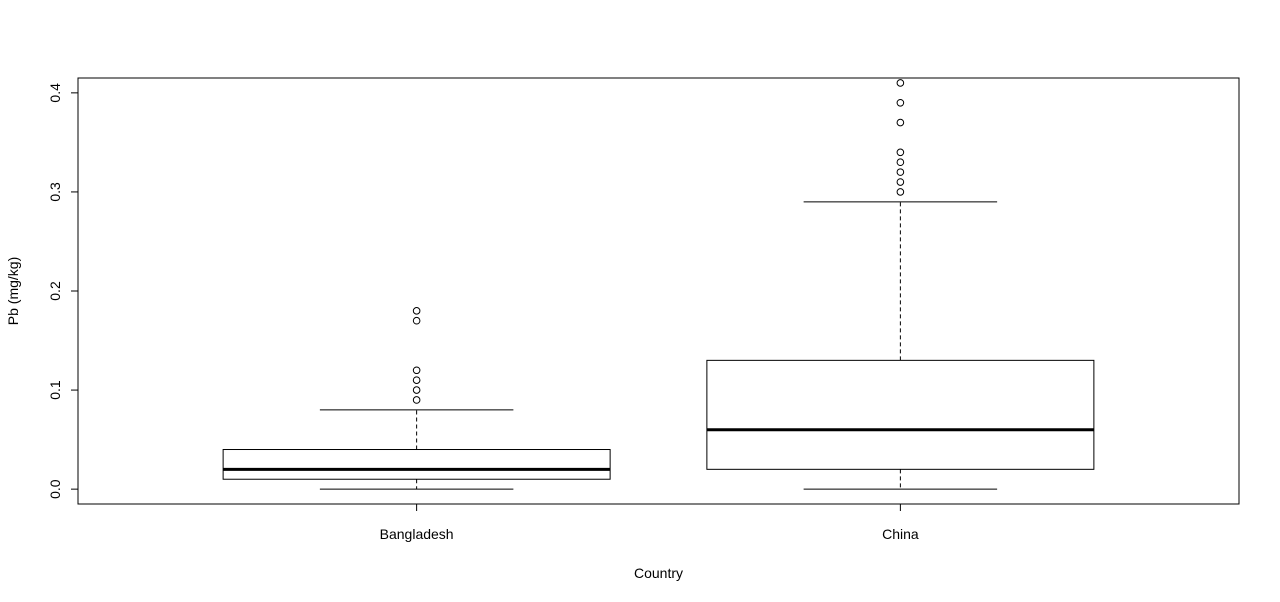 This screenshot has height=602, width=1280. Describe the element at coordinates (658, 573) in the screenshot. I see `x-axis-label: Country` at that location.